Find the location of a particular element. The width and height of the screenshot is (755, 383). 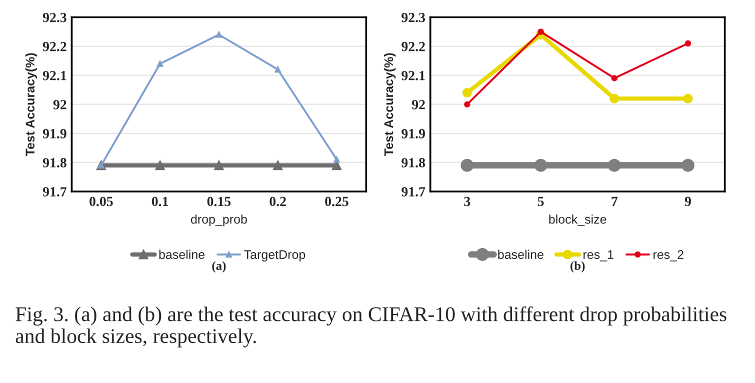

x-tick-label: 3 is located at coordinates (467, 201).